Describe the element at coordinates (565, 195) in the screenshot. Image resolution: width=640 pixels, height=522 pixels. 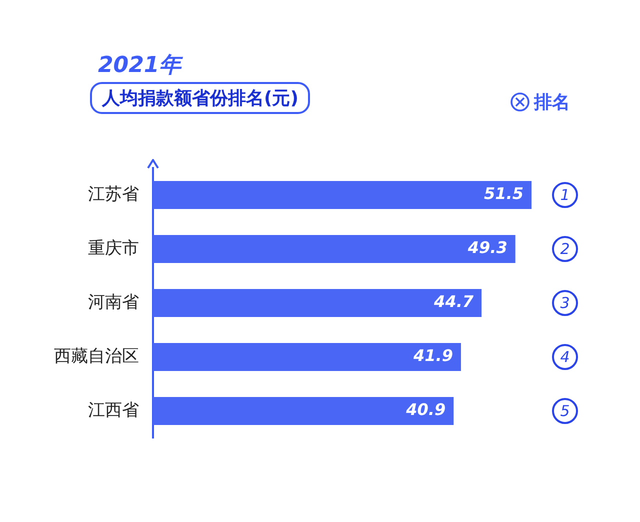
I see `circle-badge: 1` at that location.